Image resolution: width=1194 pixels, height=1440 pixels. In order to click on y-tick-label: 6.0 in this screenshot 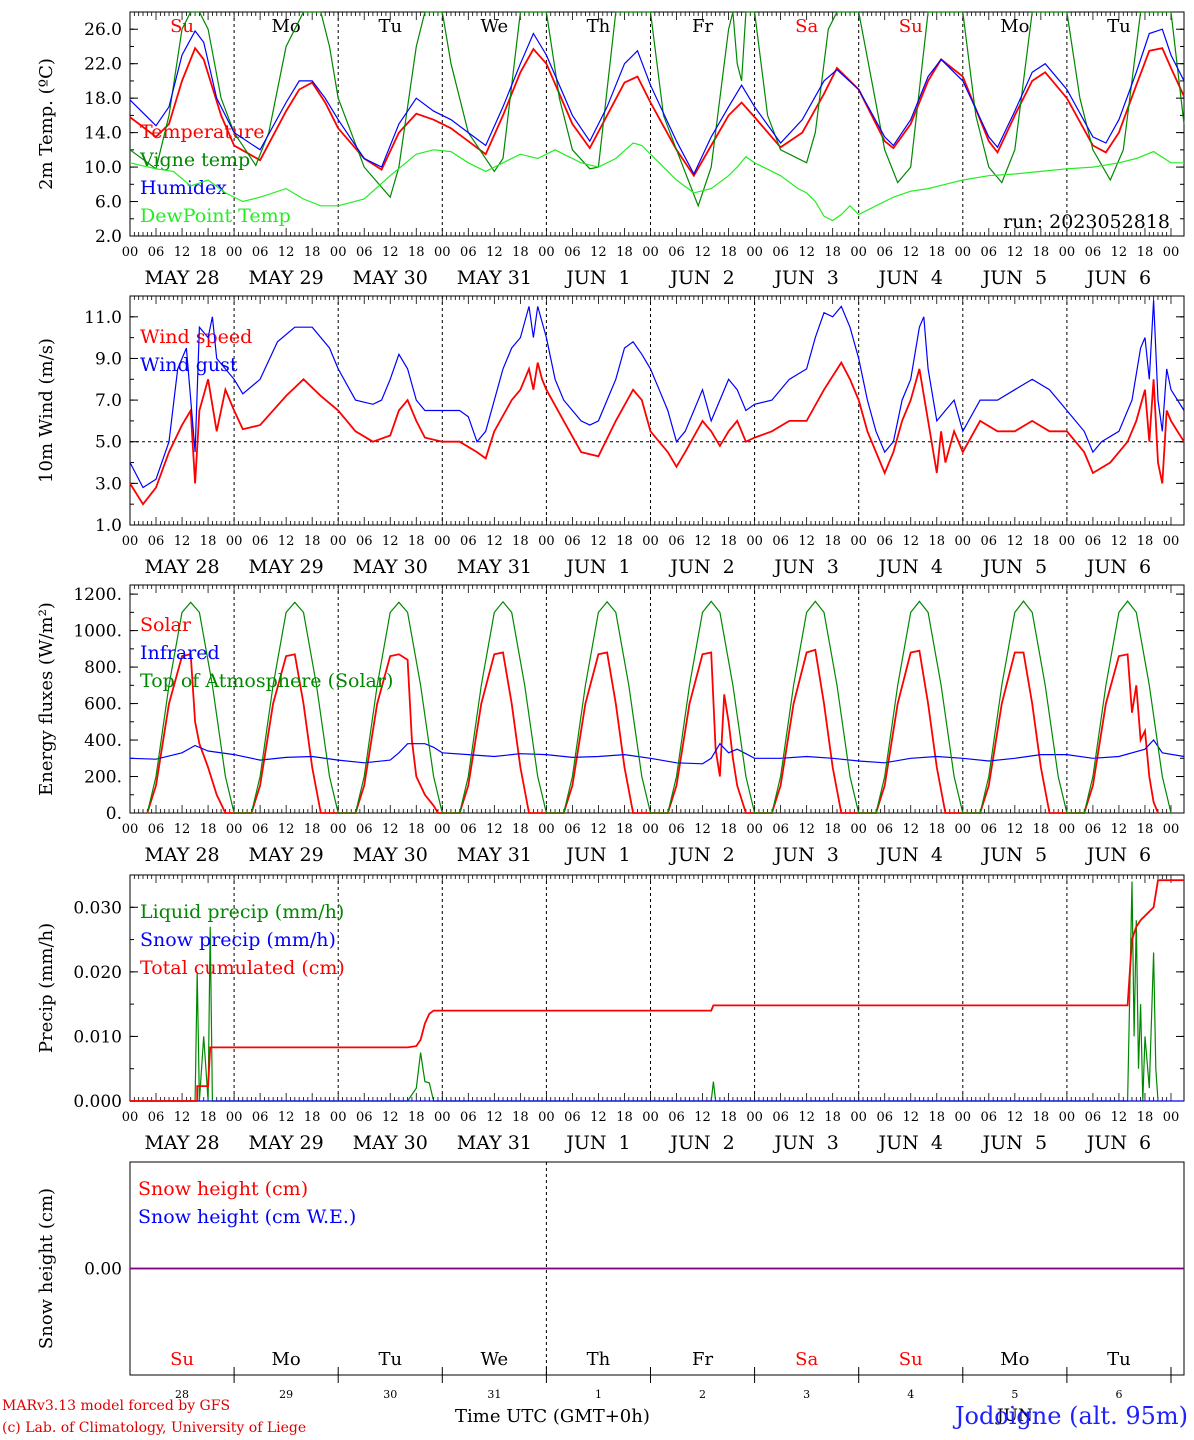, I will do `click(108, 203)`.